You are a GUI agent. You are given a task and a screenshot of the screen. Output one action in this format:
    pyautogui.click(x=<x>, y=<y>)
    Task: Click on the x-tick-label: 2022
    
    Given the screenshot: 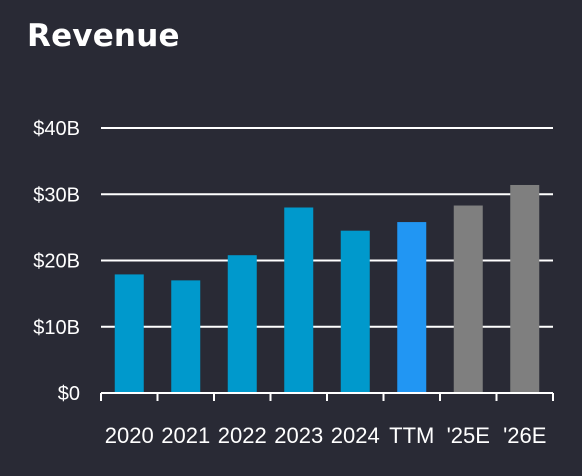 What is the action you would take?
    pyautogui.click(x=242, y=435)
    